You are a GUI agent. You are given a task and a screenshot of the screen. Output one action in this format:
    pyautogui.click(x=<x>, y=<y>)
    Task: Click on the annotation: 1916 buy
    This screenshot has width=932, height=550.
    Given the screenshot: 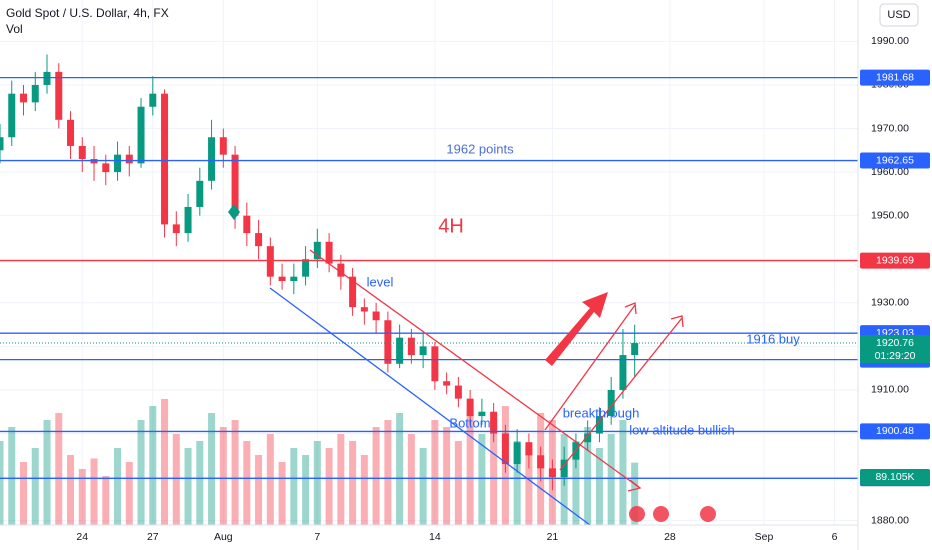 What is the action you would take?
    pyautogui.click(x=773, y=338)
    